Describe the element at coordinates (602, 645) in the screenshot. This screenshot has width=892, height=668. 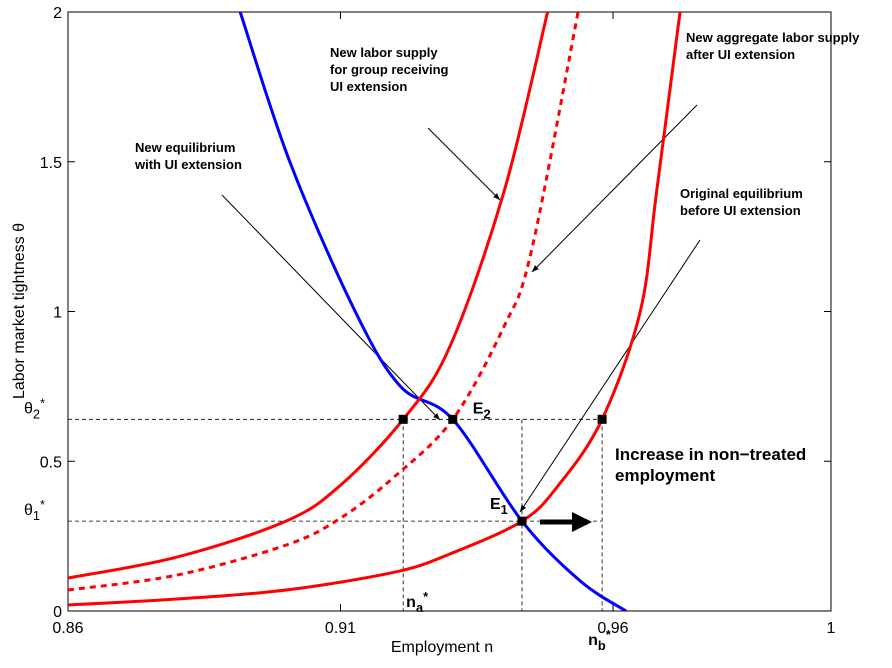
I see `subscript: b` at that location.